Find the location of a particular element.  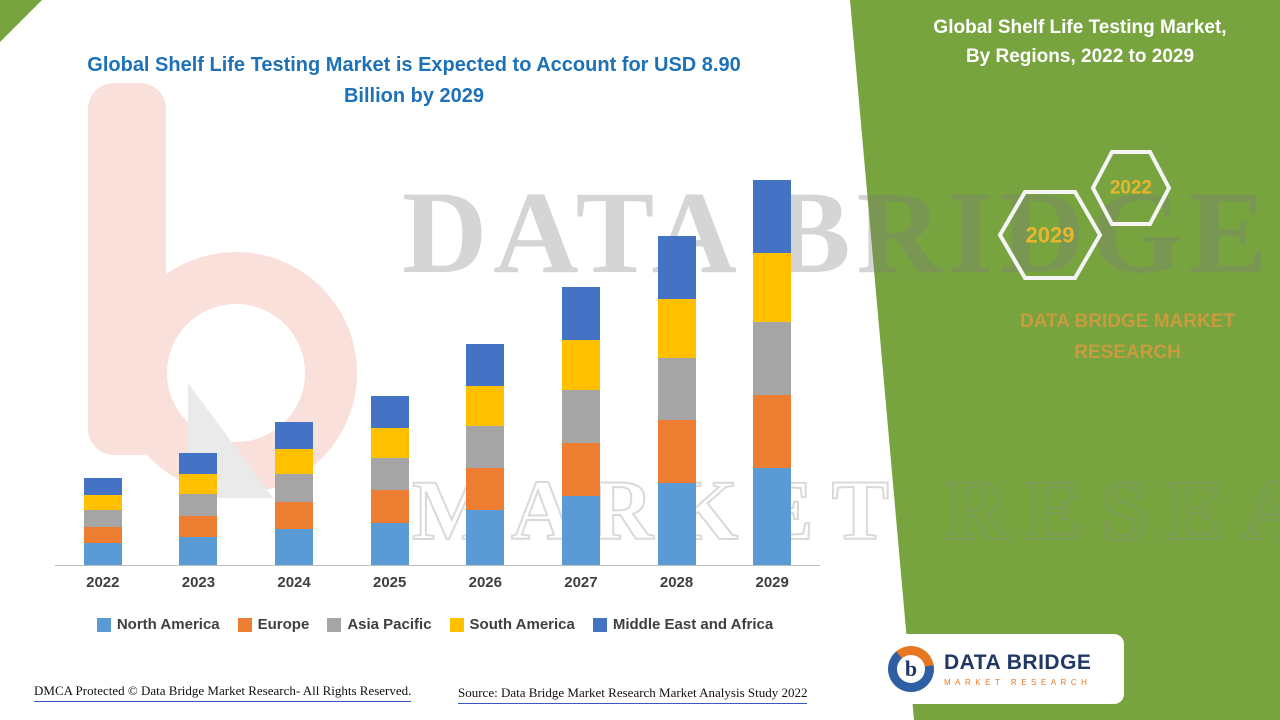

stacked-bar-2024 is located at coordinates (294, 493).